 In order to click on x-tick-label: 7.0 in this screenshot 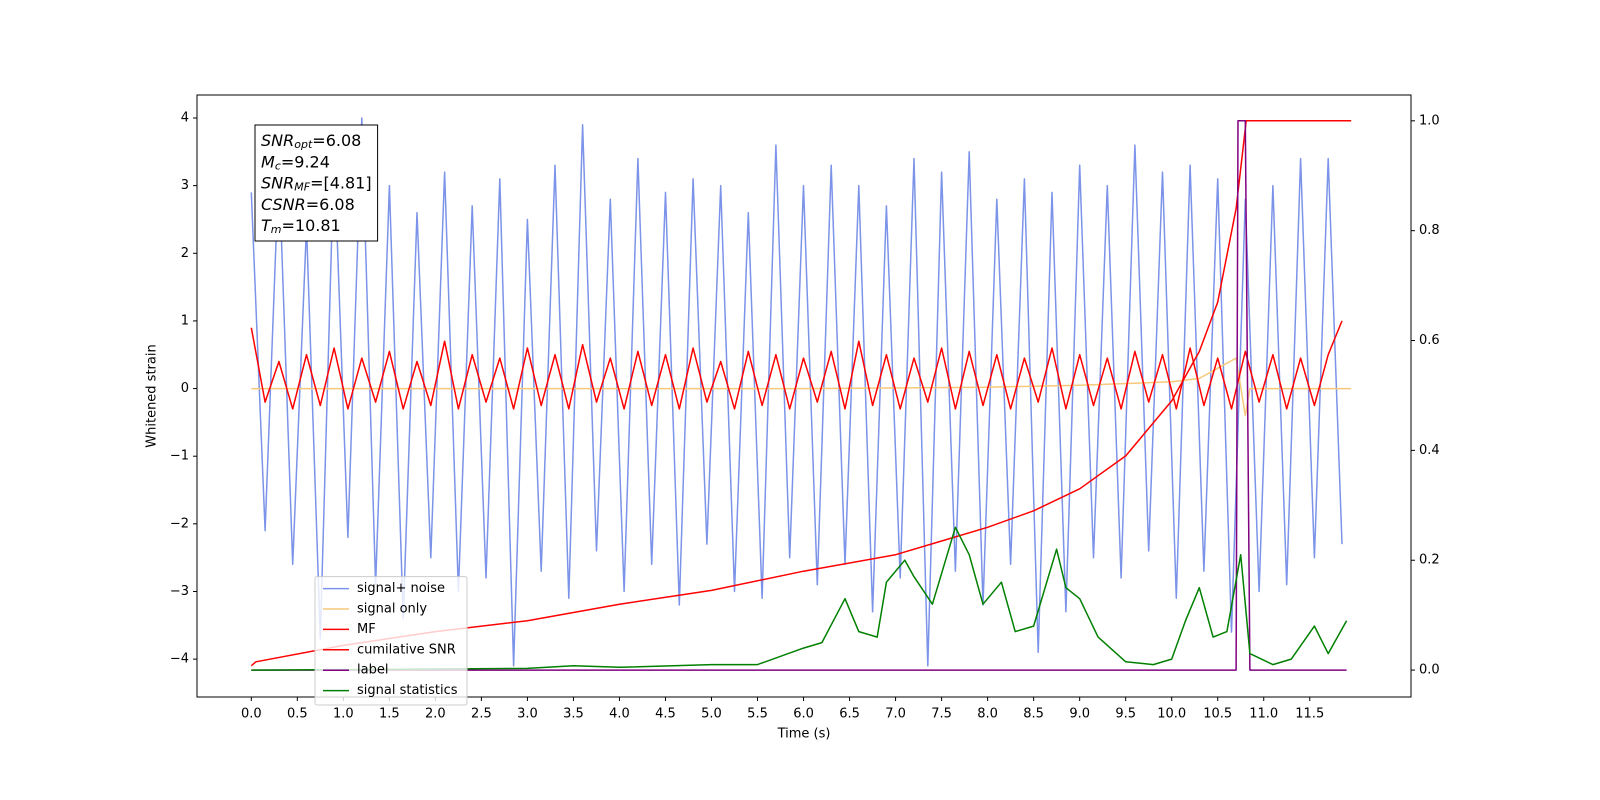, I will do `click(895, 714)`.